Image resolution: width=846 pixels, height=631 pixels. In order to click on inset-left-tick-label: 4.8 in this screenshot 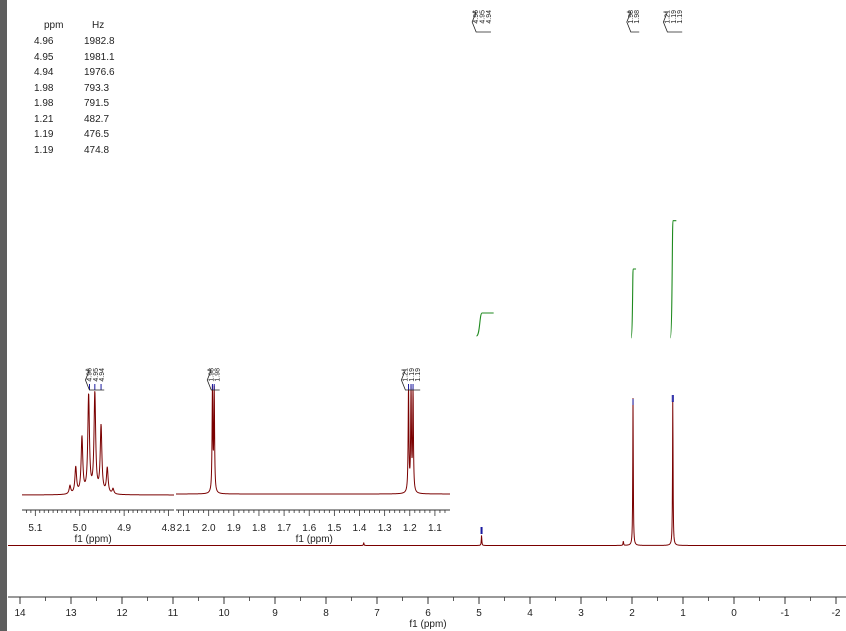, I will do `click(169, 528)`.